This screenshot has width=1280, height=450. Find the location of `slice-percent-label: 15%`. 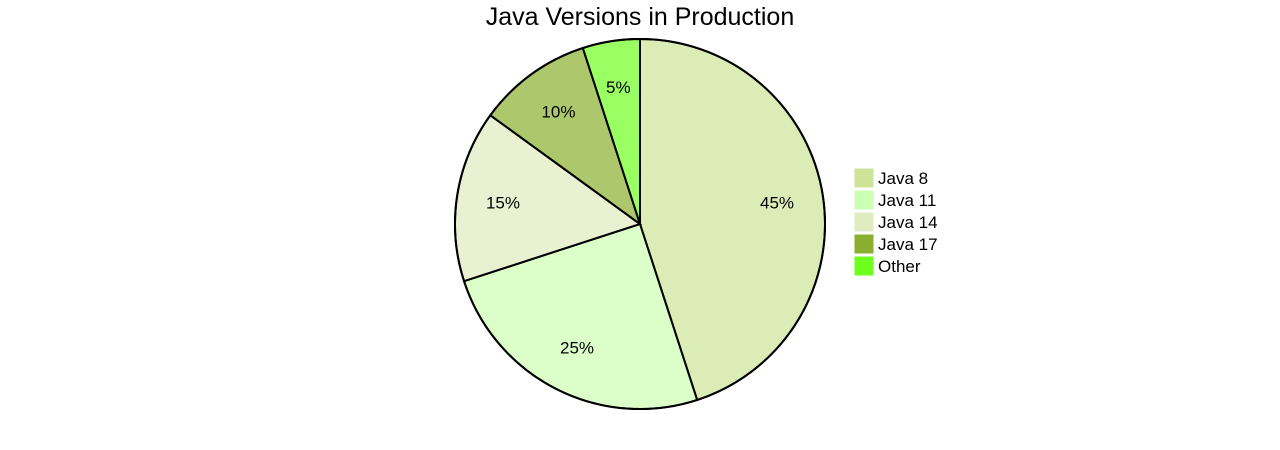

slice-percent-label: 15% is located at coordinates (503, 202).